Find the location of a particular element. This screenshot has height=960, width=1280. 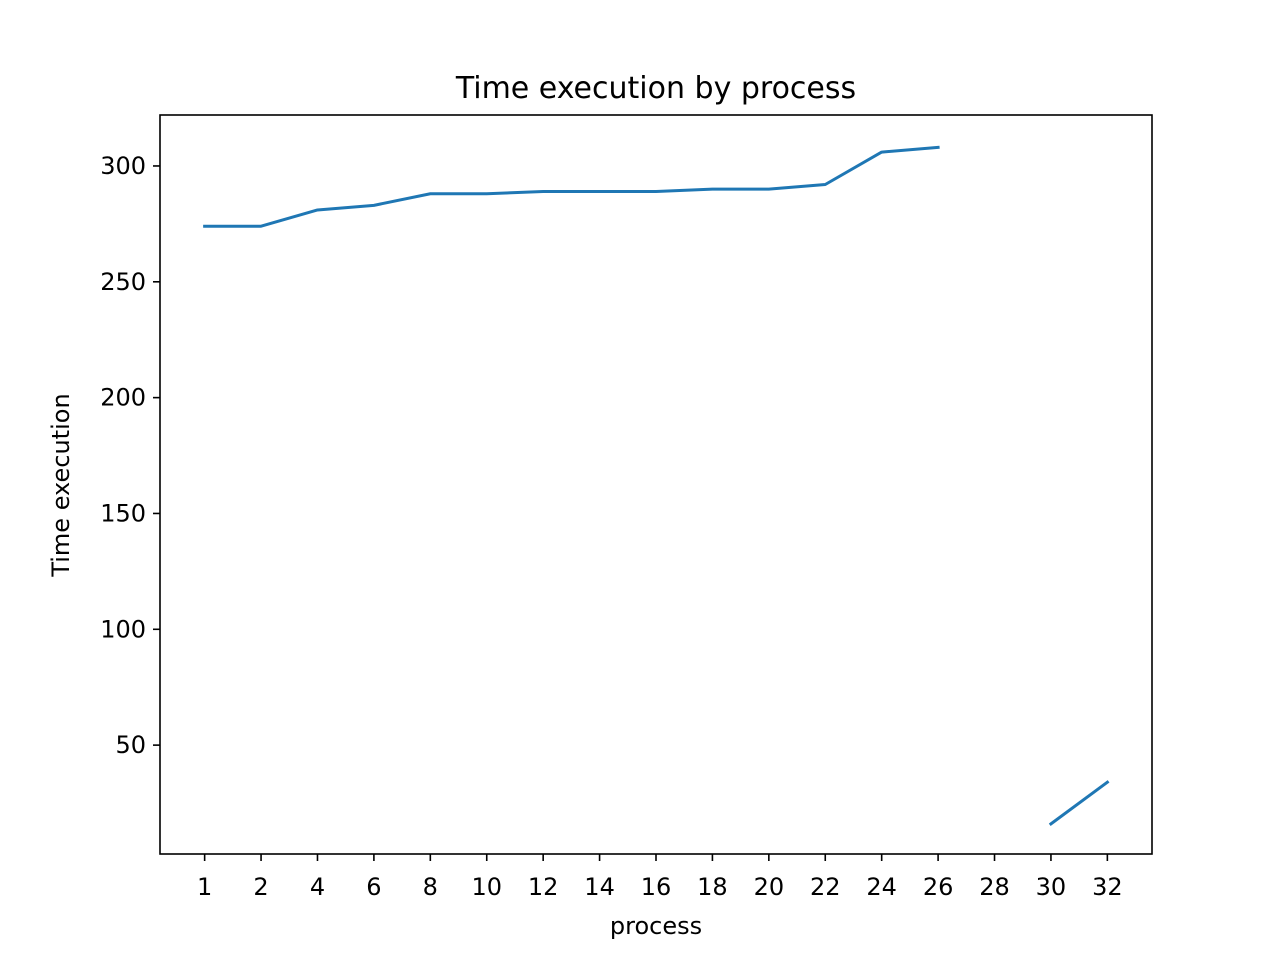

y-tick-label: 150 is located at coordinates (123, 513).